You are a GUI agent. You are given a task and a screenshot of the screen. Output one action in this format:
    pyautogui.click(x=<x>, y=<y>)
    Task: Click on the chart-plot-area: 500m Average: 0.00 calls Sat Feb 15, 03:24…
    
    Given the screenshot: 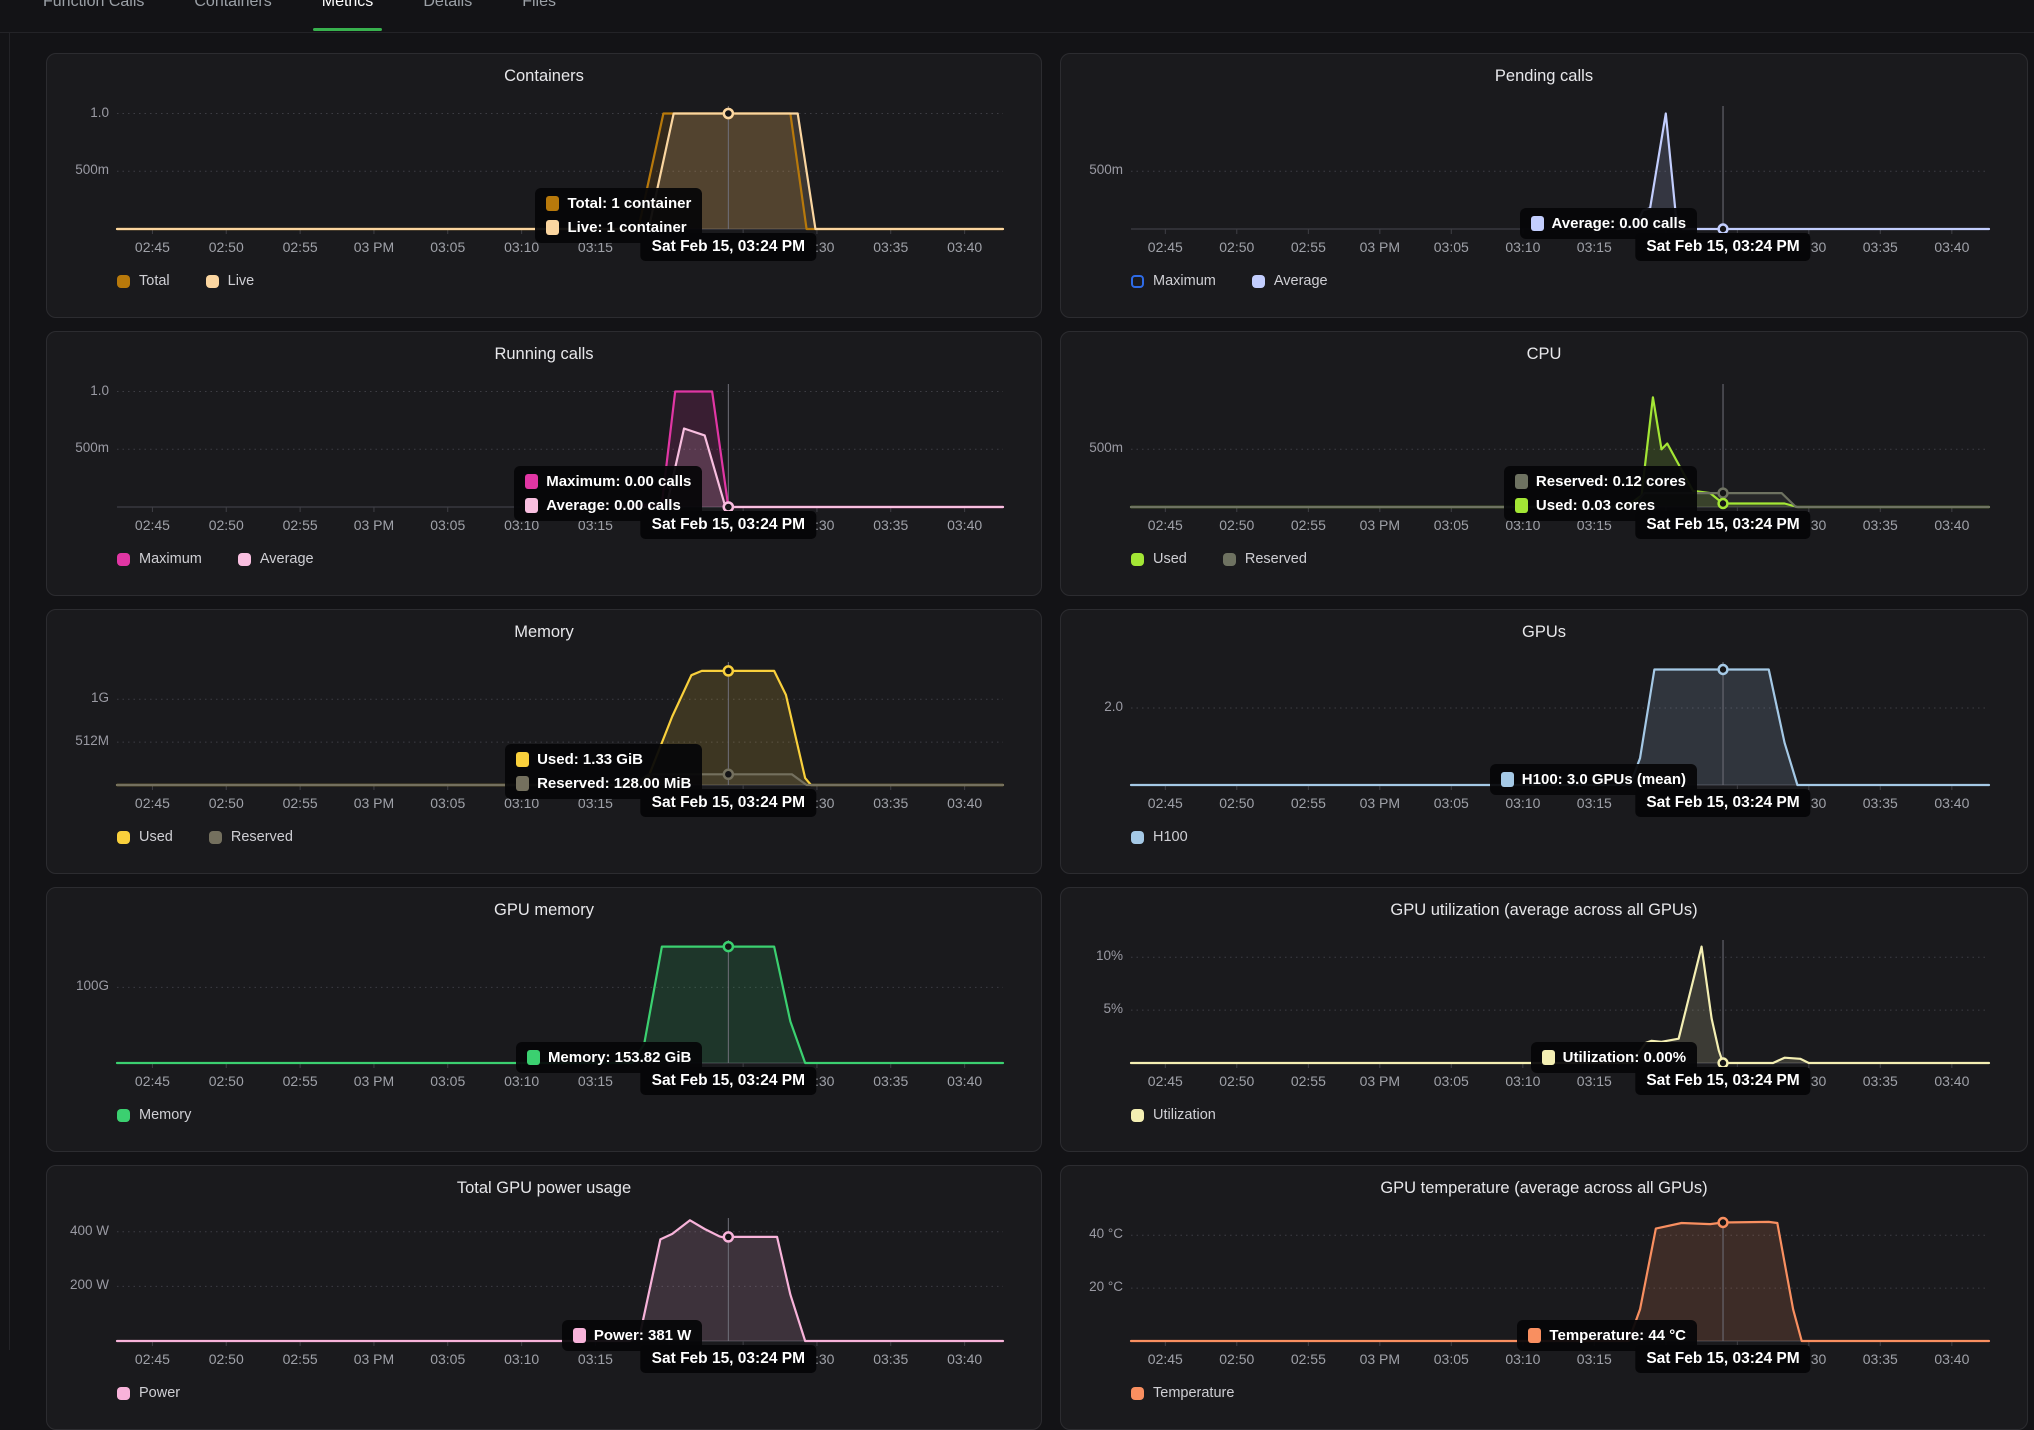 What is the action you would take?
    pyautogui.click(x=1539, y=181)
    